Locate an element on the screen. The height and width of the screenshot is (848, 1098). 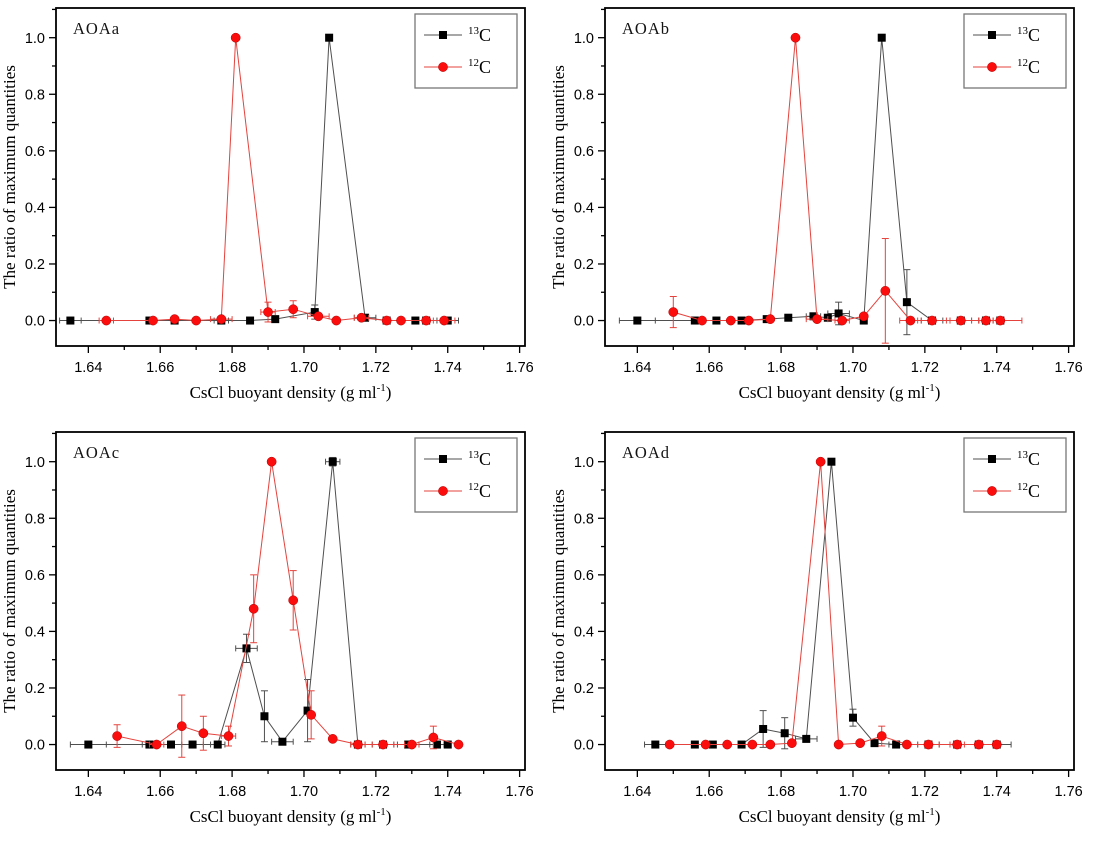
svg-text: 0.0 is located at coordinates (35, 322).